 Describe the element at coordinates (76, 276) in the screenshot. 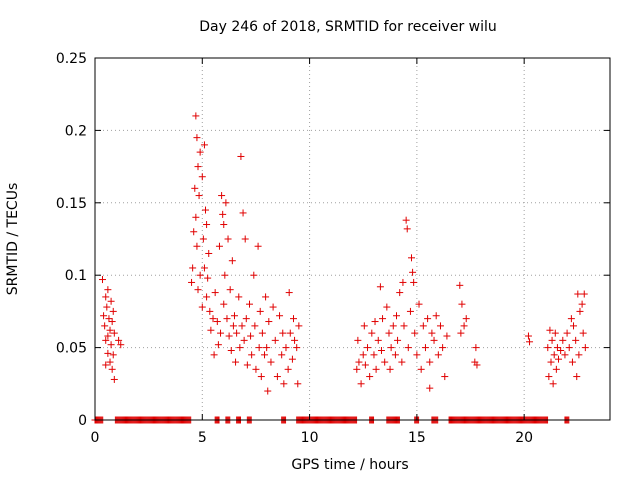

I see `y-tick-label: 0.1` at that location.